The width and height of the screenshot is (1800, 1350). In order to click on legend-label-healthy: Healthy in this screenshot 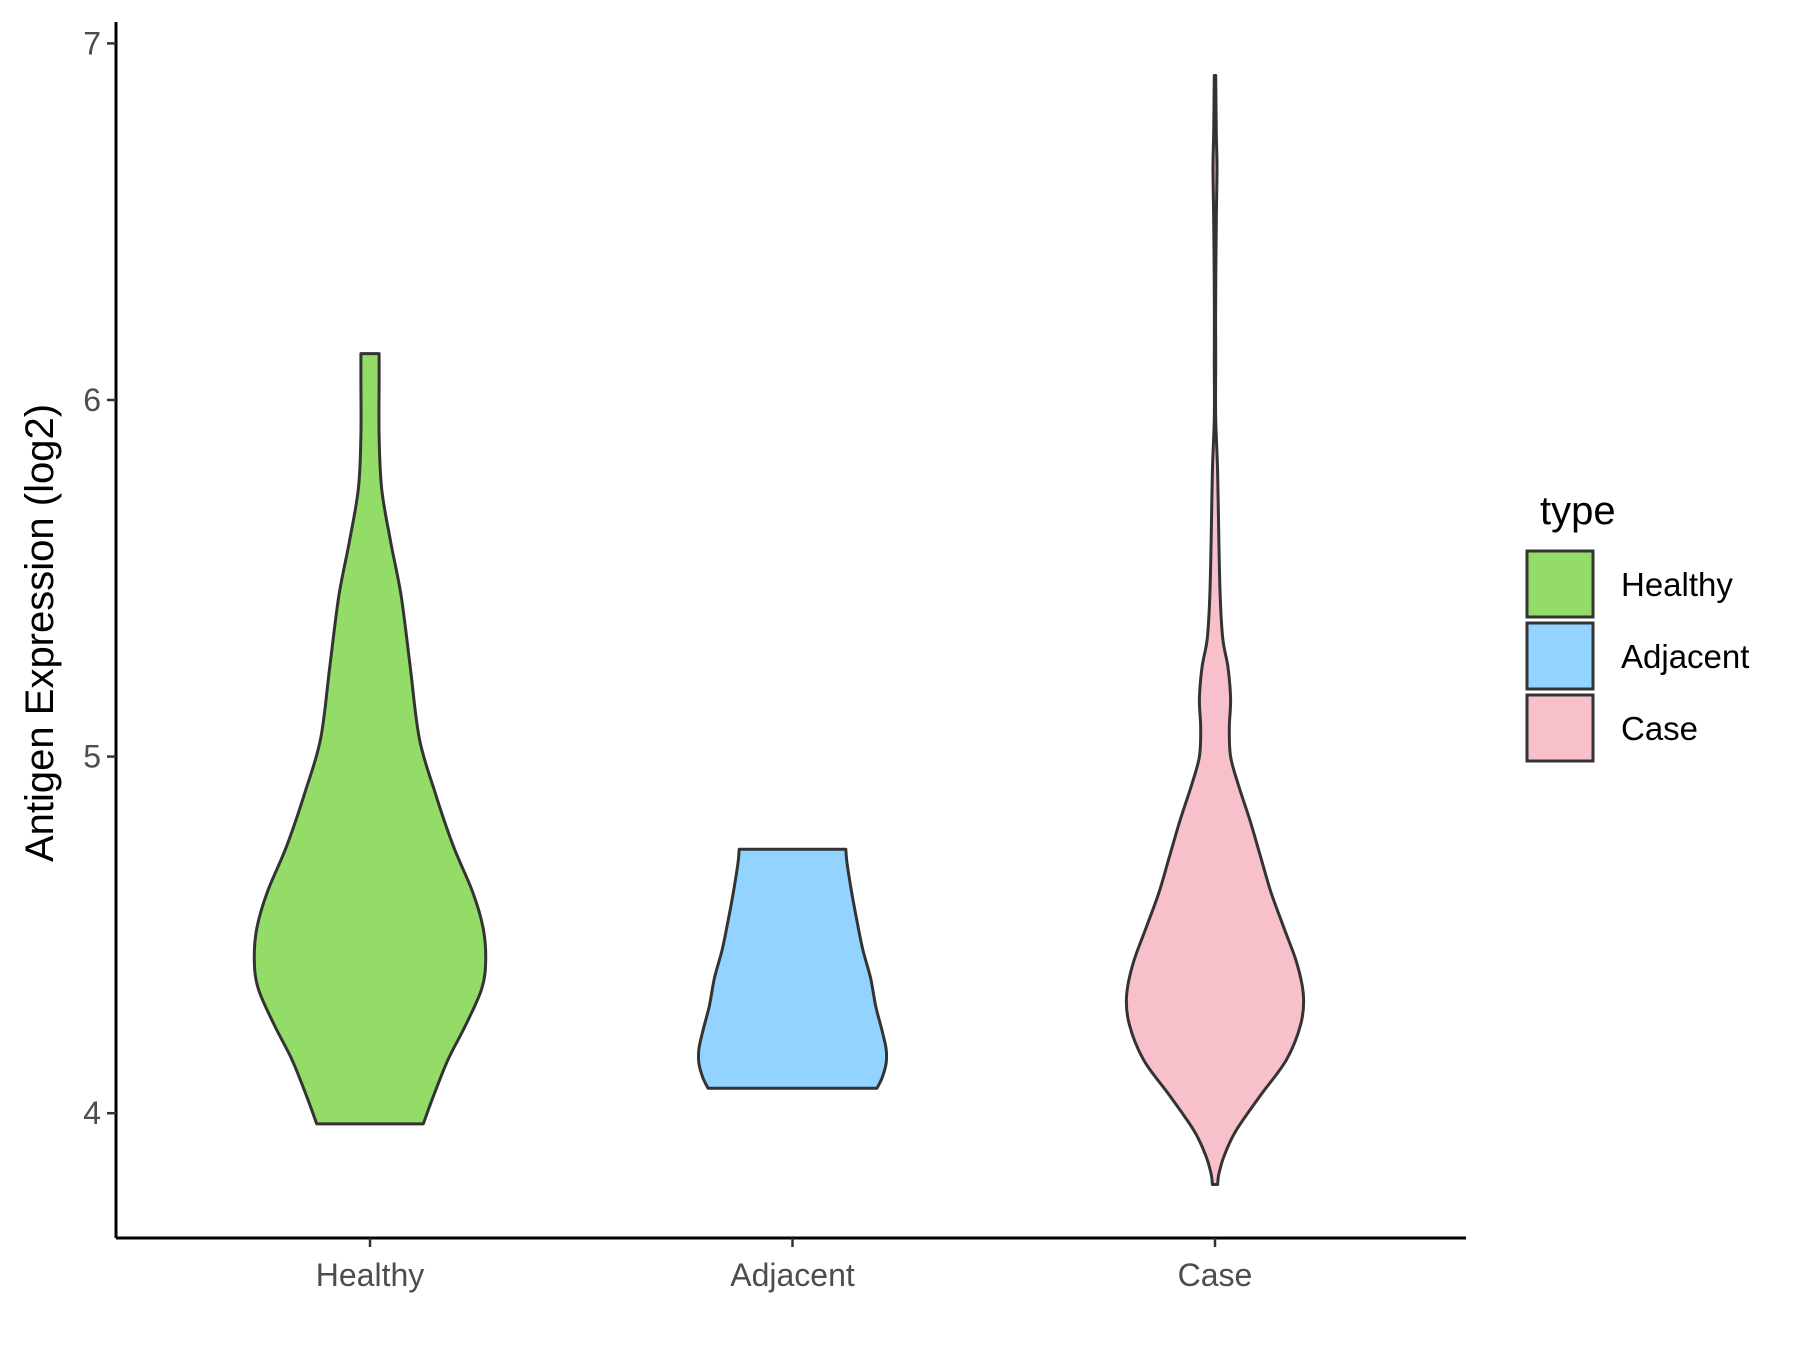, I will do `click(1677, 584)`.